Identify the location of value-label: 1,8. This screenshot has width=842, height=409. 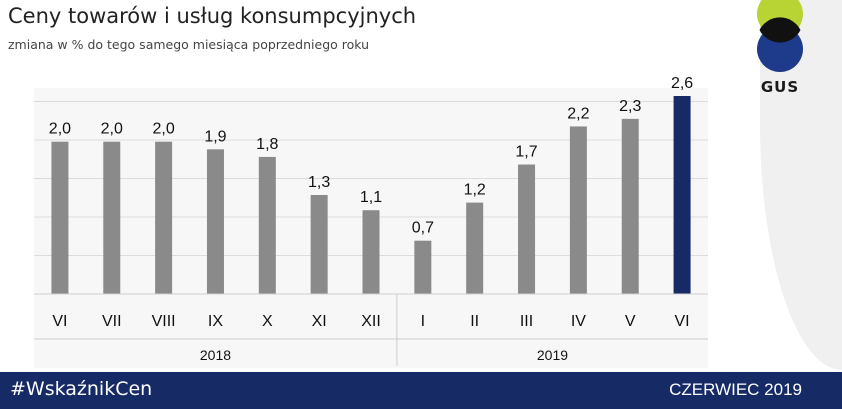
(267, 144).